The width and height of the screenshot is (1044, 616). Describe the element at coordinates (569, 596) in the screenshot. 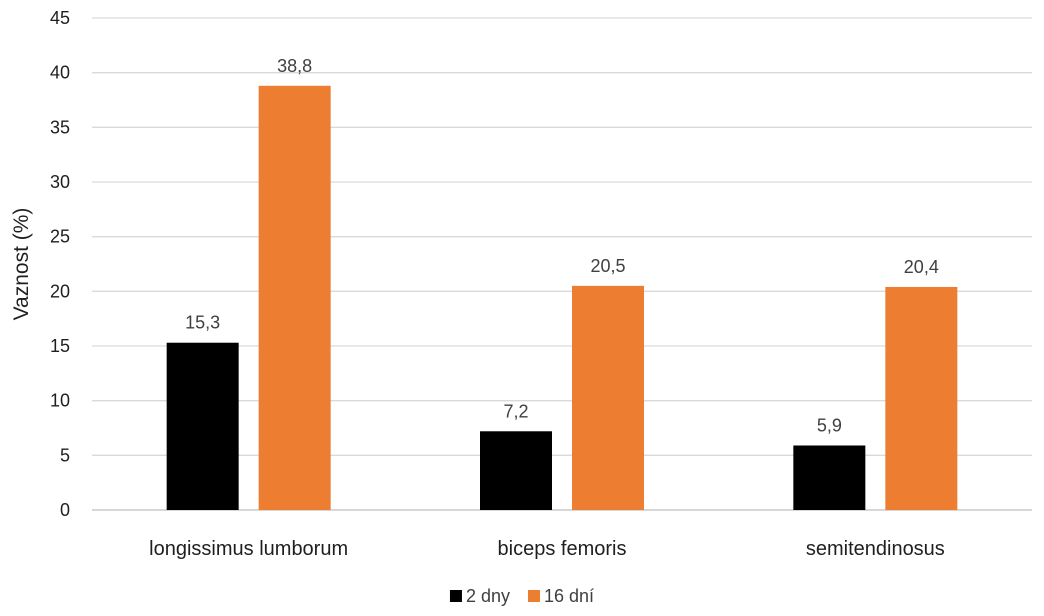

I see `legend-label: 16 dní` at that location.